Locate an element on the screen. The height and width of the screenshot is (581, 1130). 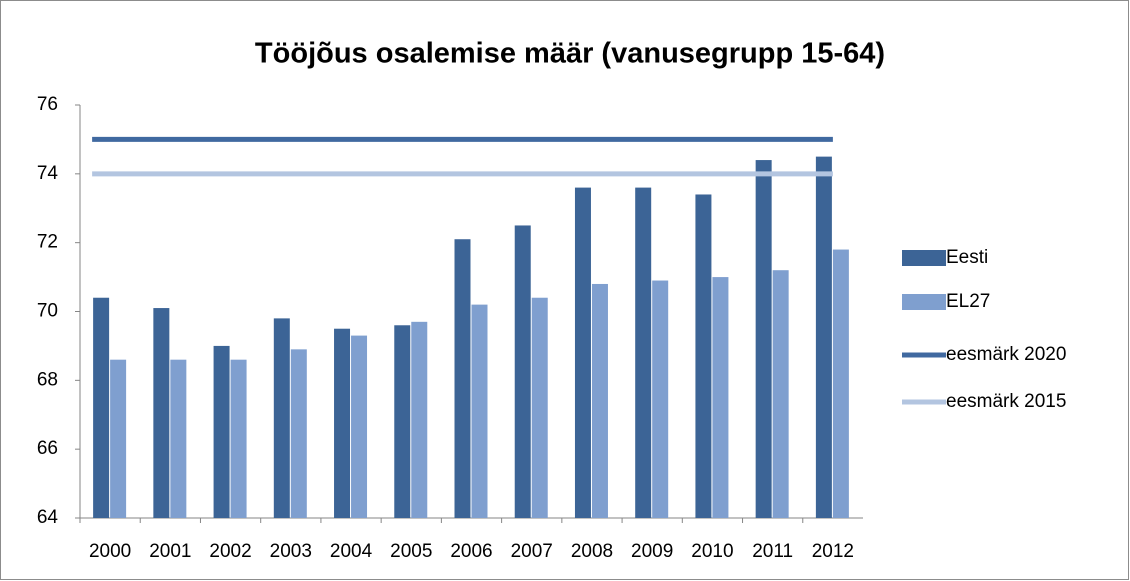
x-tick-label: 2012 is located at coordinates (833, 551).